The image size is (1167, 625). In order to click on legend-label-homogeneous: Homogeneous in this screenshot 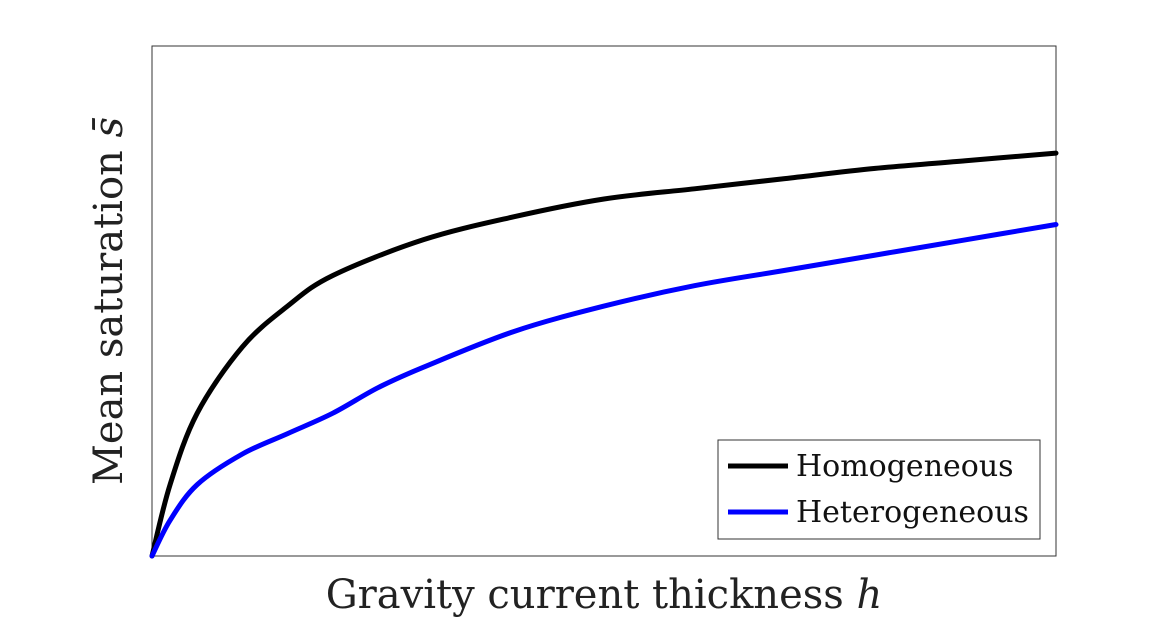, I will do `click(905, 466)`.